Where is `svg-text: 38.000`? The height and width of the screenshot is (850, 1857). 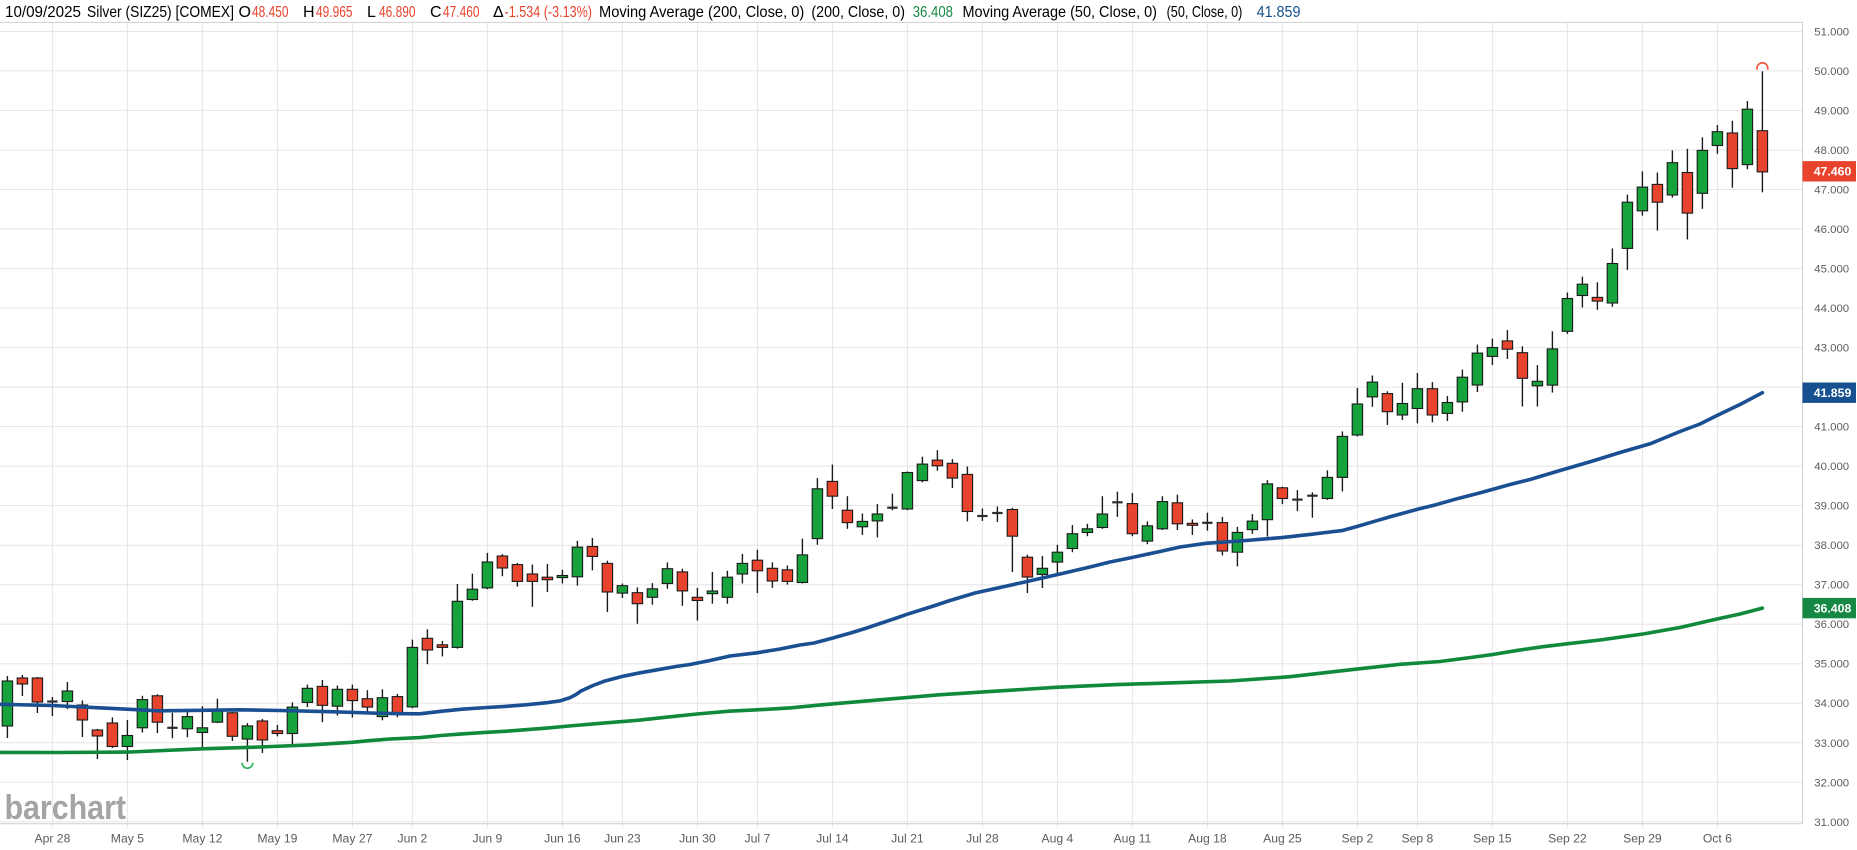 svg-text: 38.000 is located at coordinates (1831, 546).